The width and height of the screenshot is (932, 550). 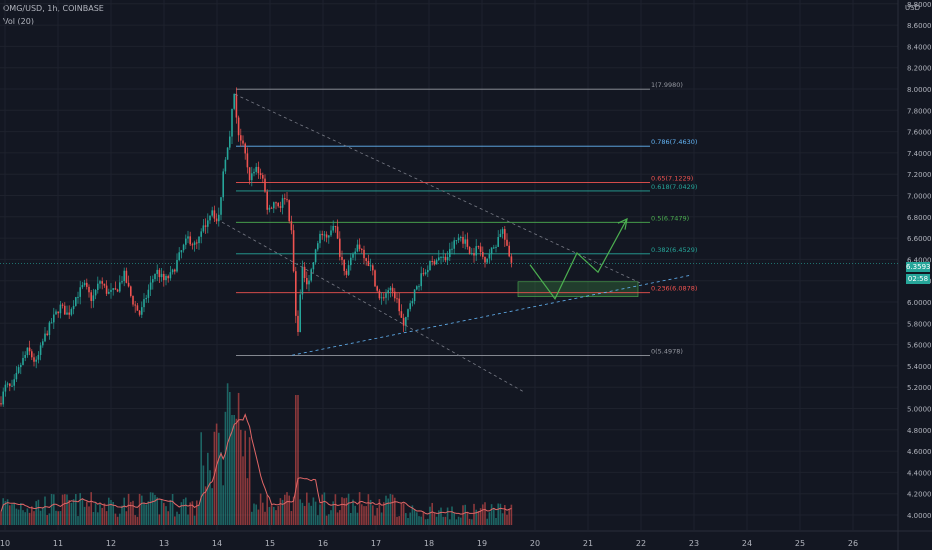 I want to click on y-tick-label: 8.4000, so click(x=919, y=47).